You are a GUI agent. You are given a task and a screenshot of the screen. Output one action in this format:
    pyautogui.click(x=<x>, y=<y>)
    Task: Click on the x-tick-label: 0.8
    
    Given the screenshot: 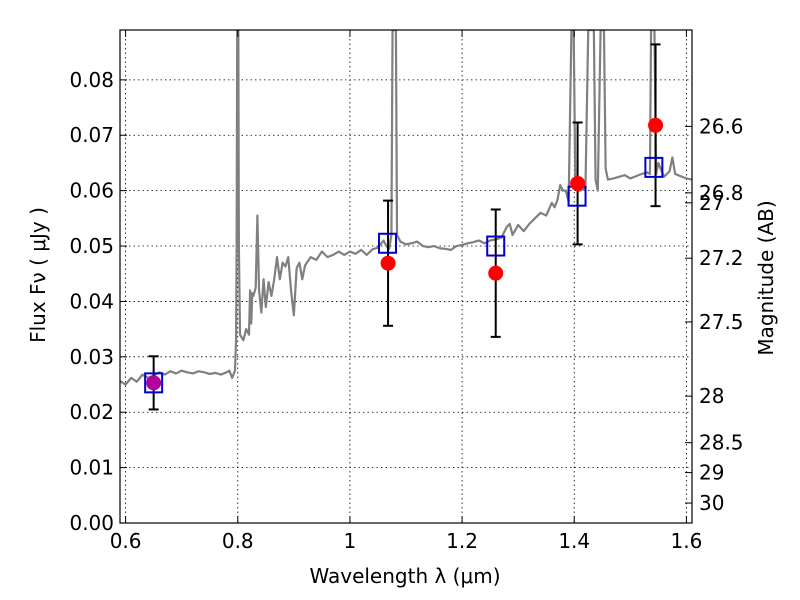 What is the action you would take?
    pyautogui.click(x=238, y=541)
    